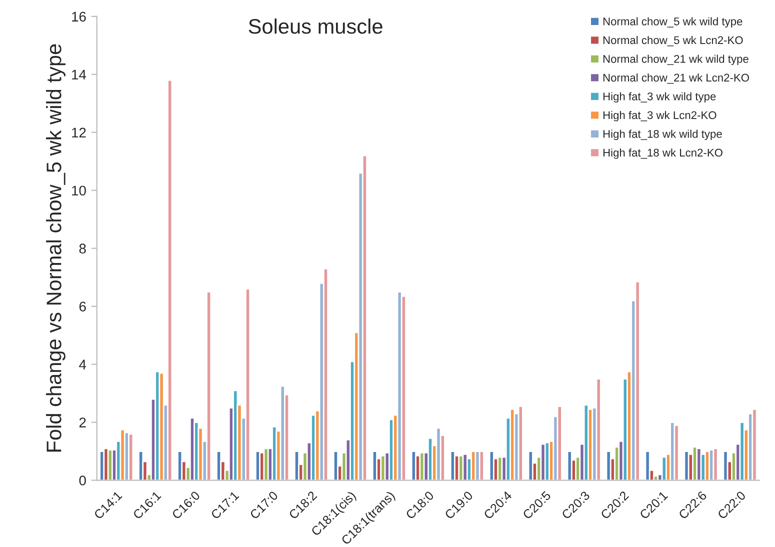 This screenshot has height=547, width=775. What do you see at coordinates (672, 22) in the screenshot?
I see `legend-label: Normal chow_5 wk wild type` at bounding box center [672, 22].